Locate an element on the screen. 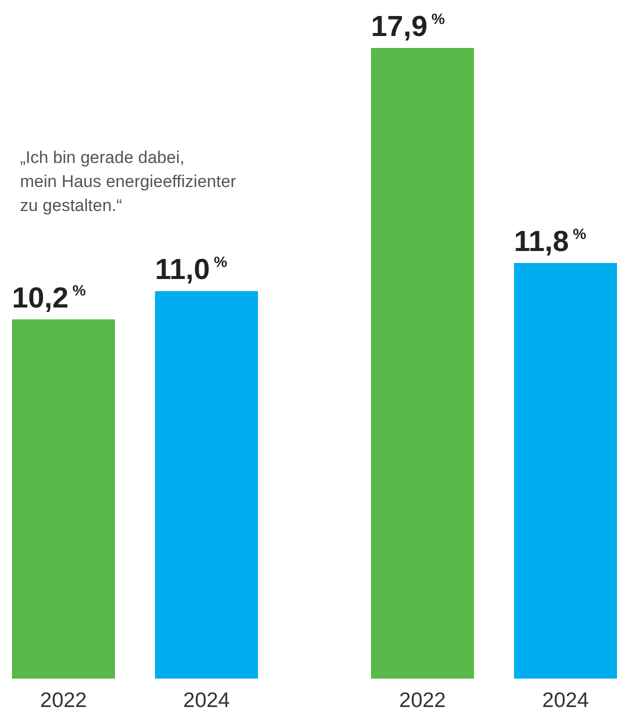  text: „Ich bin gerade dabei, mein Haus energieeffizienter zu gestalten.“ is located at coordinates (128, 182).